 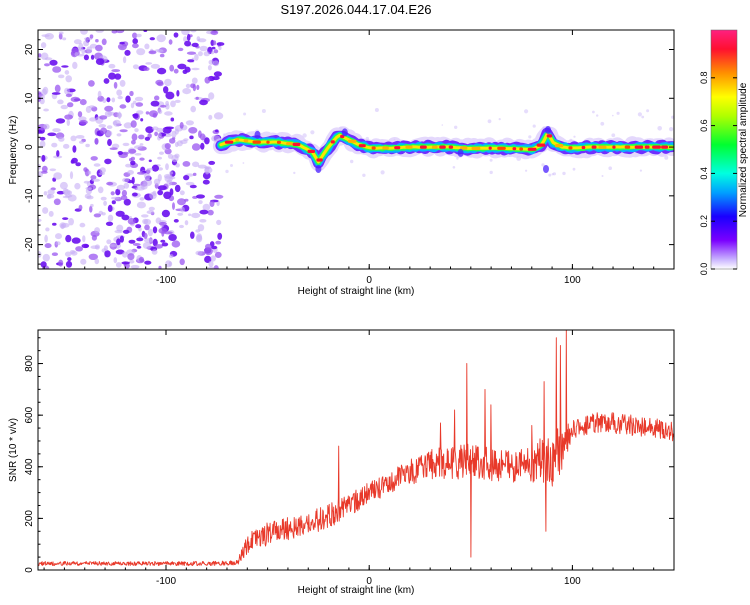 I want to click on x-tick-label: 100, so click(x=572, y=280).